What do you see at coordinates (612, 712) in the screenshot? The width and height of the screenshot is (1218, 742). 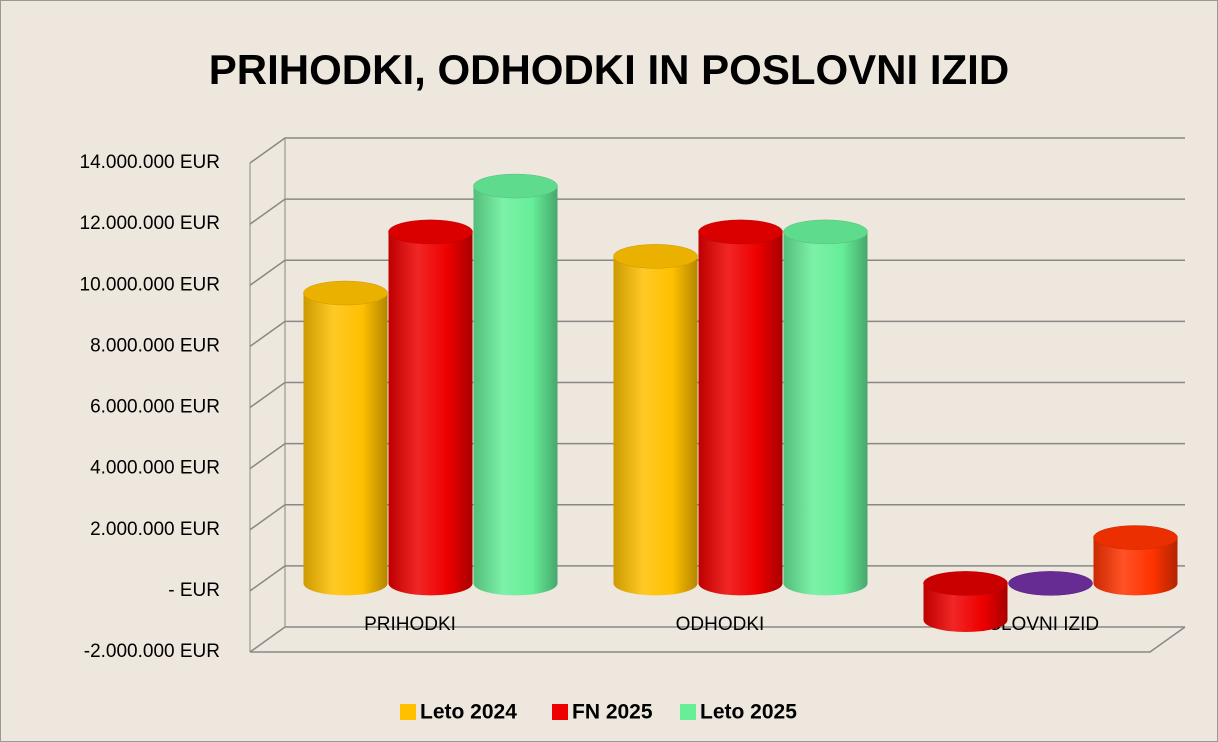 I see `legend-label: FN 2025` at bounding box center [612, 712].